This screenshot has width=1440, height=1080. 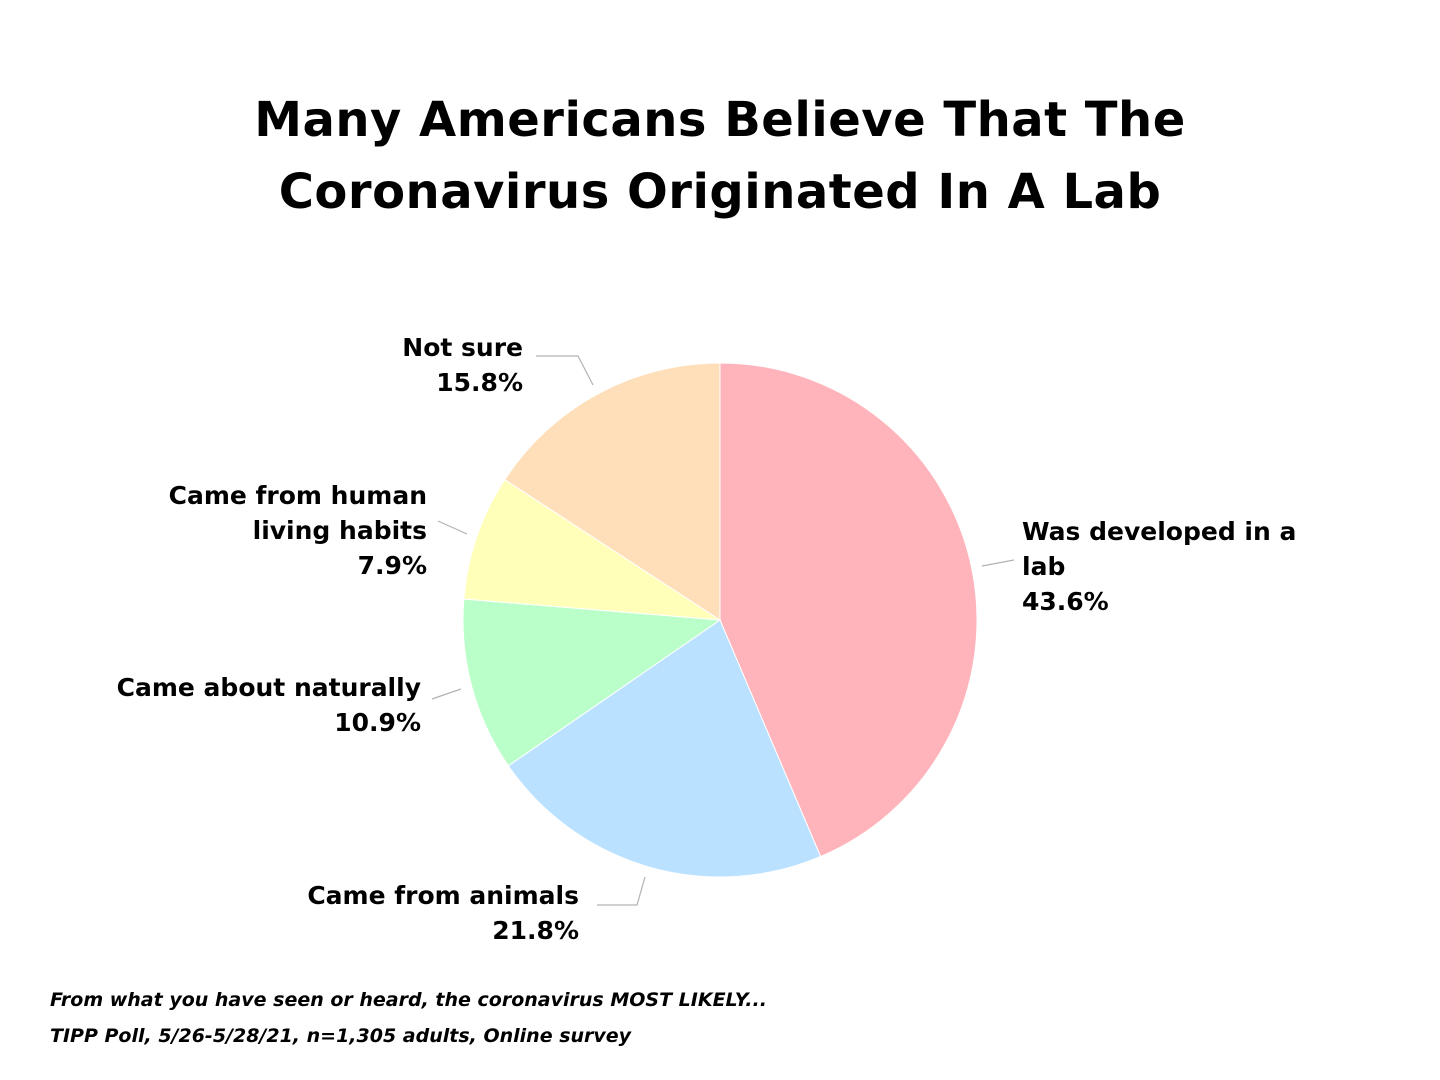 I want to click on slice-value-label: 43.6%, so click(x=1065, y=601).